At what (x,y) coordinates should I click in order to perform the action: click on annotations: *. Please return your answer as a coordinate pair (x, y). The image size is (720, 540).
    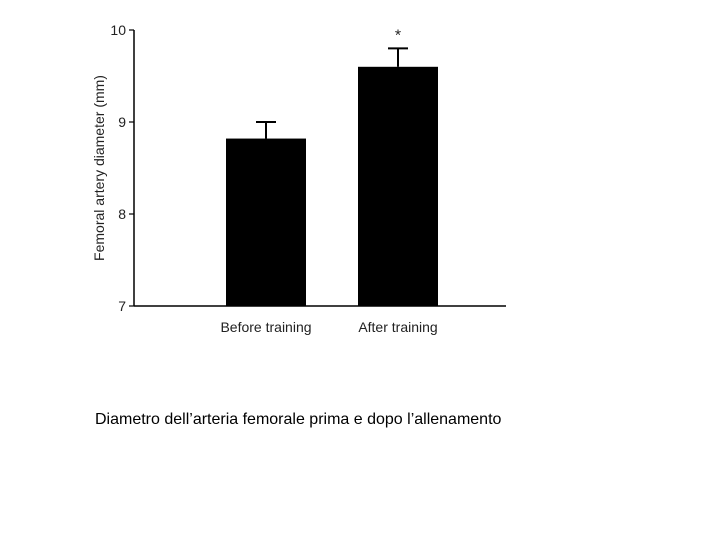
    Looking at the image, I should click on (398, 35).